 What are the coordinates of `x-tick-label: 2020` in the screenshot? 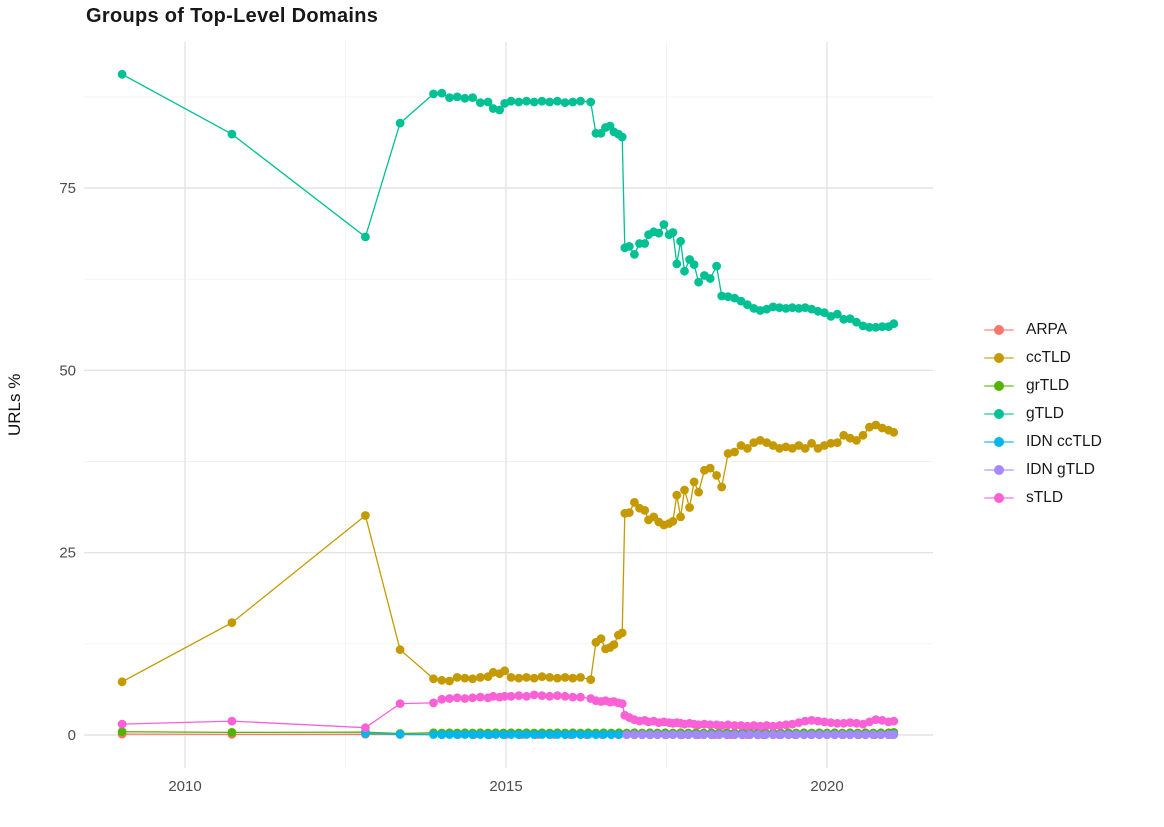 It's located at (826, 786).